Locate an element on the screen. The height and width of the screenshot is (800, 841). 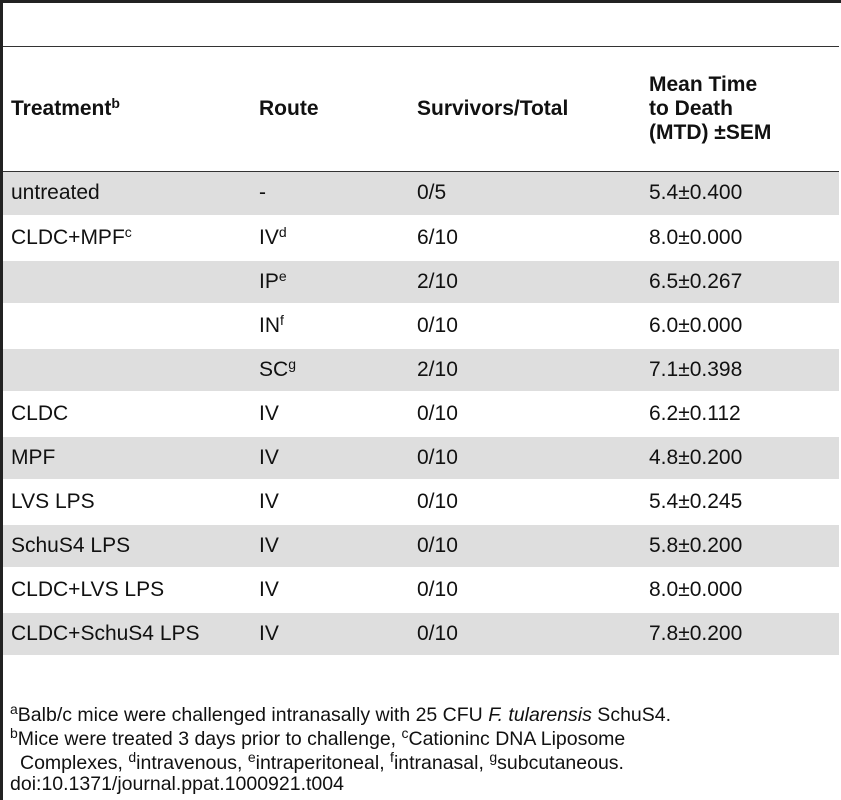
table-row: SCg 2/10 7.1±0.398 is located at coordinates (421, 370).